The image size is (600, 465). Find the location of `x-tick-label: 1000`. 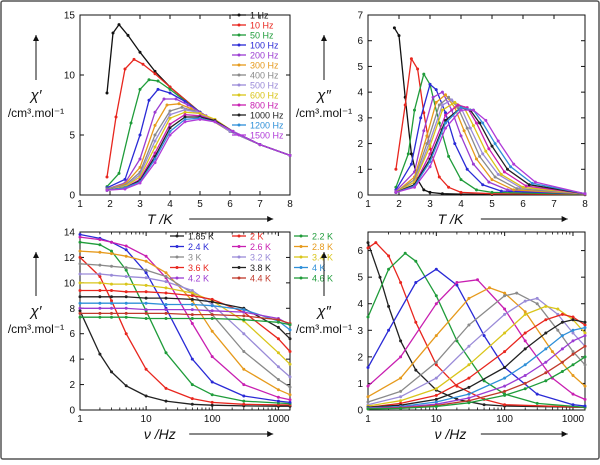

x-tick-label: 1000 is located at coordinates (573, 419).